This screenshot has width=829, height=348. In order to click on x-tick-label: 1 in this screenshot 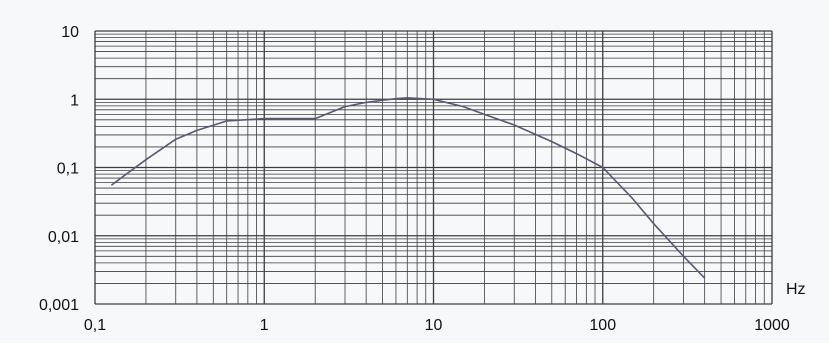, I will do `click(264, 325)`.